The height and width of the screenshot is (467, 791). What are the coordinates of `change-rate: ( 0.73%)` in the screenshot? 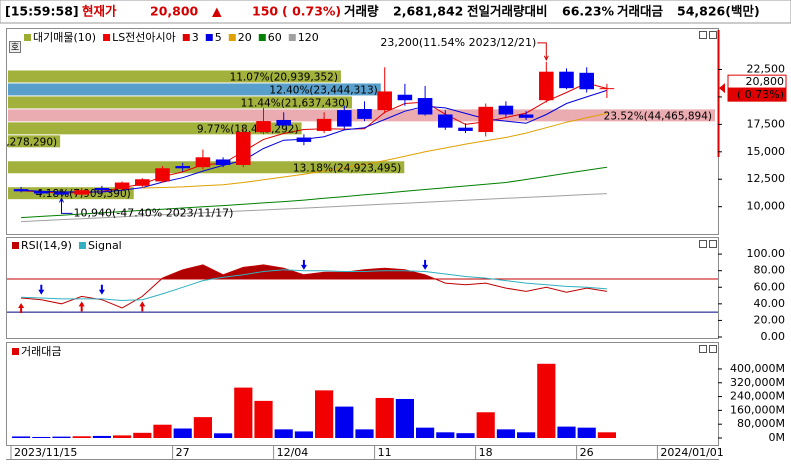 It's located at (311, 11).